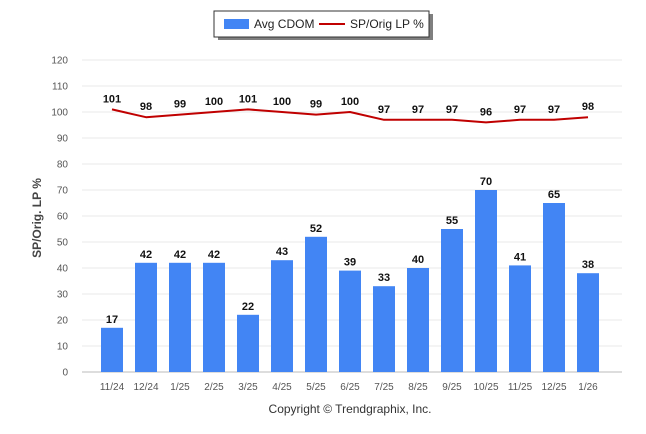 The image size is (646, 434). I want to click on x-tick-label: 1/26, so click(588, 387).